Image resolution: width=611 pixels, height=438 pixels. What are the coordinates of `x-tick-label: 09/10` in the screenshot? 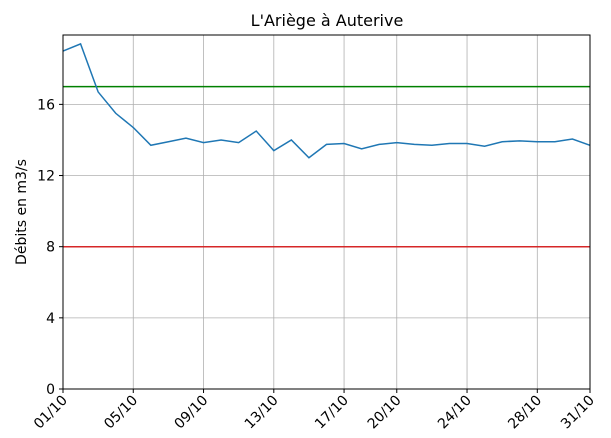 It's located at (192, 413).